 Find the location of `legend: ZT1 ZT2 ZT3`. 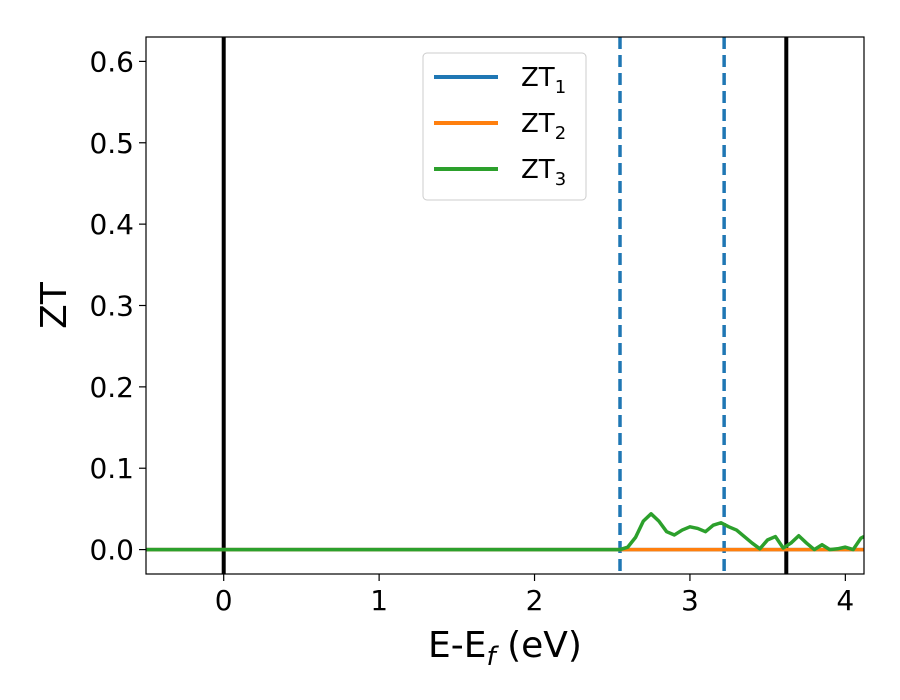

legend: ZT1 ZT2 ZT3 is located at coordinates (504, 126).